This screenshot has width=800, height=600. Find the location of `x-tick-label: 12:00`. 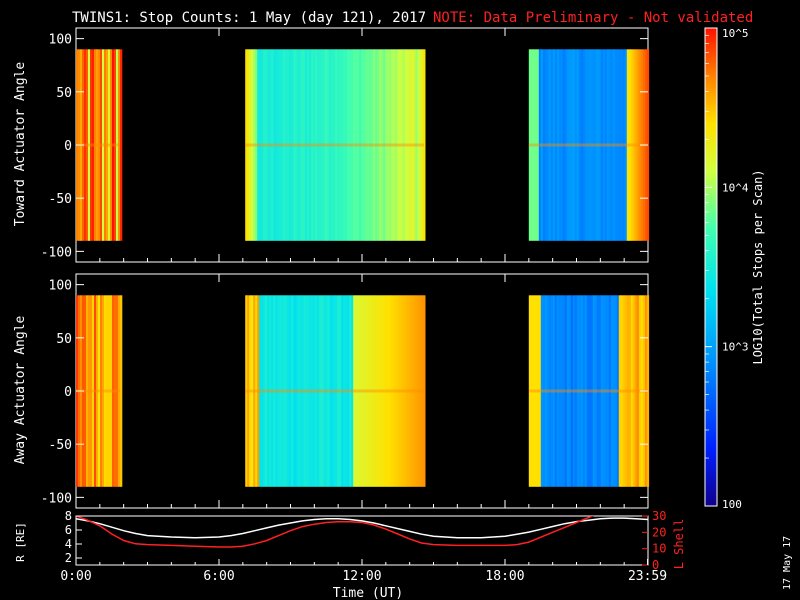

x-tick-label: 12:00 is located at coordinates (361, 576).